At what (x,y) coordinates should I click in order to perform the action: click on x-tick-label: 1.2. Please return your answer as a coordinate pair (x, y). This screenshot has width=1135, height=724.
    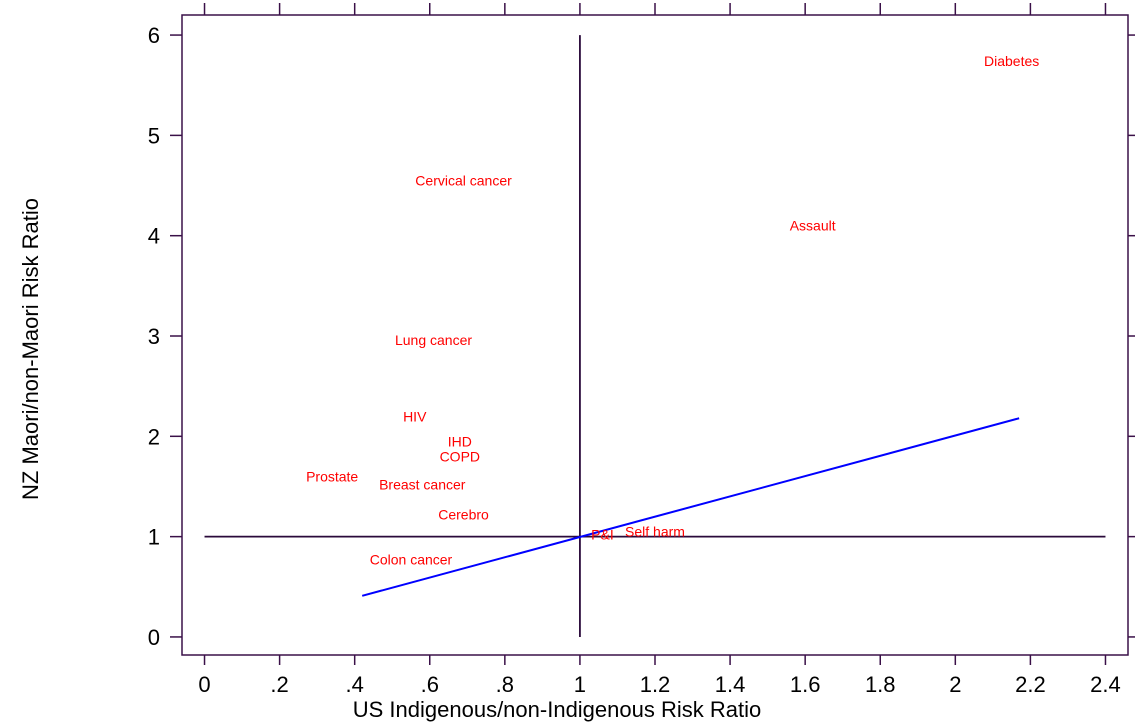
    Looking at the image, I should click on (655, 684).